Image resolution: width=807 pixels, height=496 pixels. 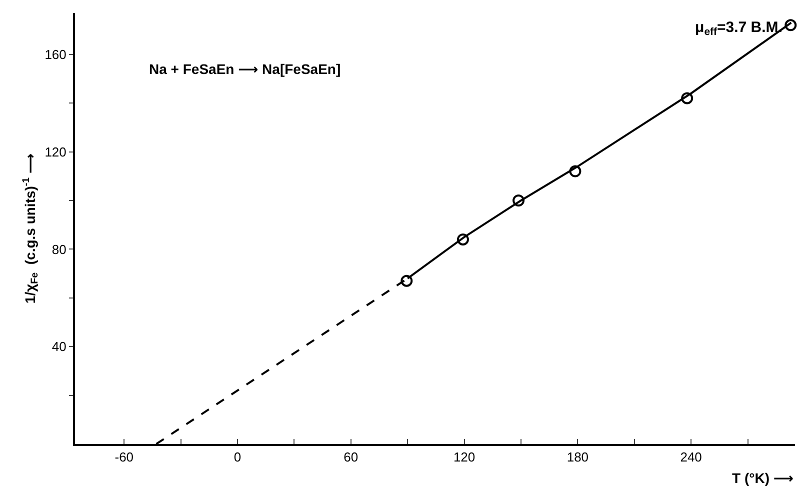 I want to click on y-tick-label: 40, so click(x=59, y=346).